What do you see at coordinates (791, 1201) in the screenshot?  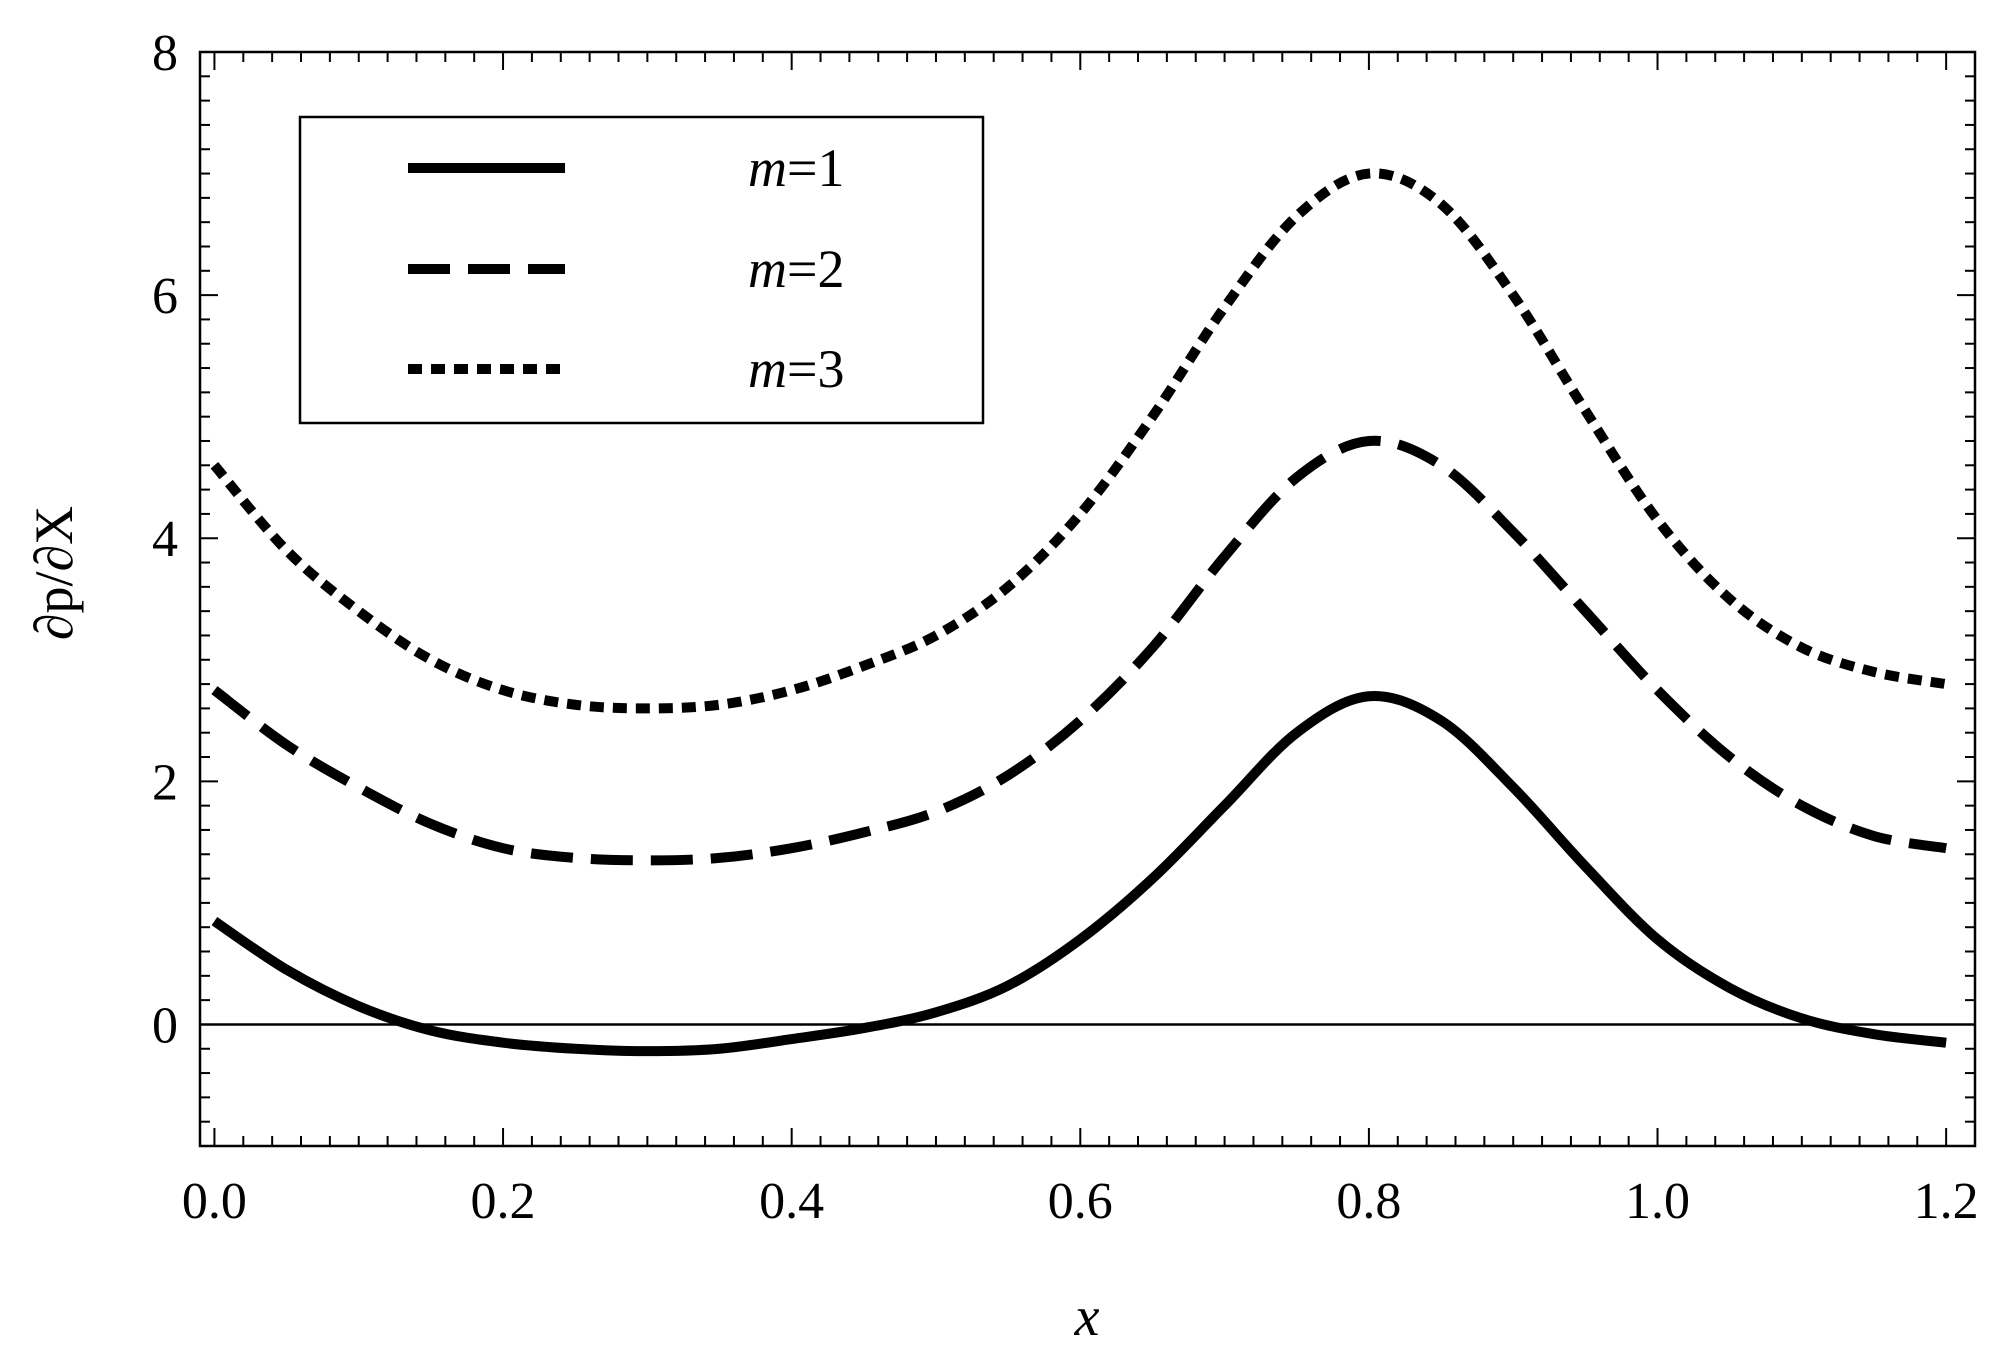 I see `x-tick-label: 0.4` at bounding box center [791, 1201].